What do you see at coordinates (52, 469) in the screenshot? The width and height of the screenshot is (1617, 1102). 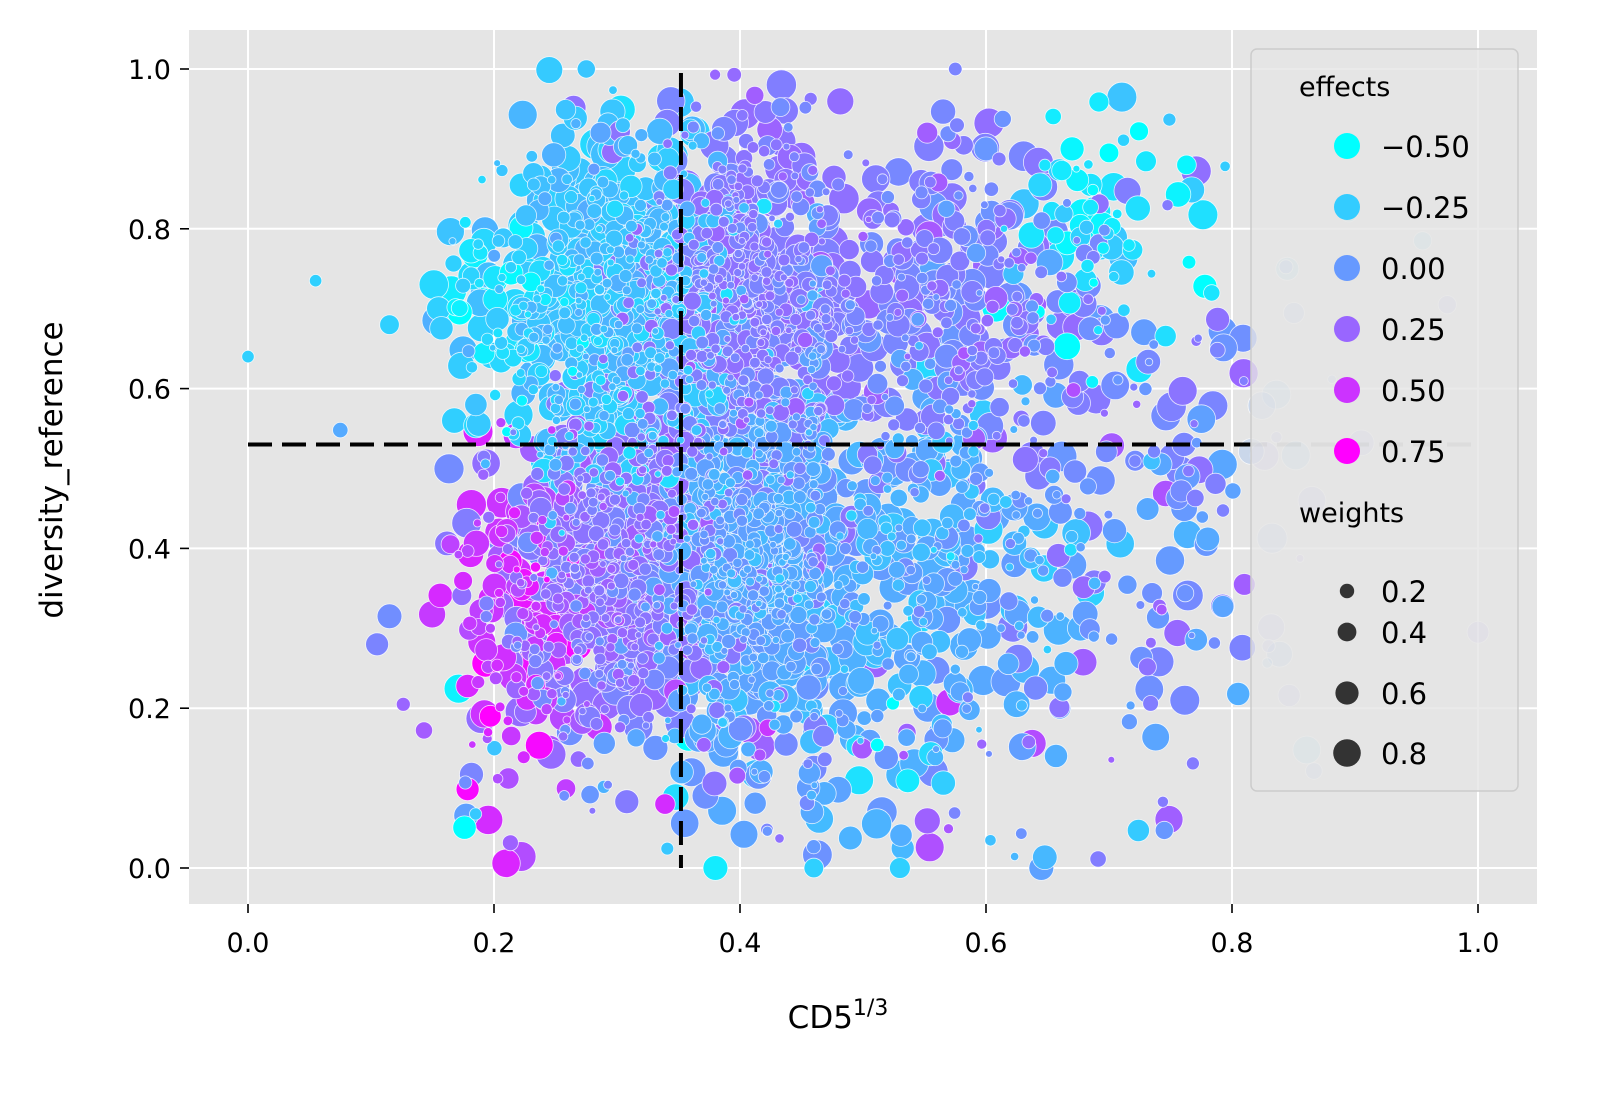 I see `y-axis-label: diversity_reference` at bounding box center [52, 469].